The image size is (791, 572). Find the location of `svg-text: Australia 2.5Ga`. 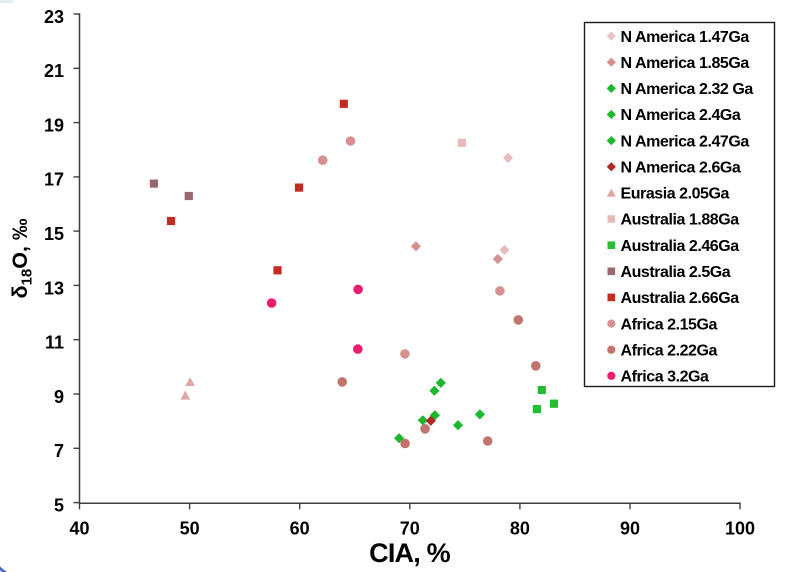

svg-text: Australia 2.5Ga is located at coordinates (676, 272).